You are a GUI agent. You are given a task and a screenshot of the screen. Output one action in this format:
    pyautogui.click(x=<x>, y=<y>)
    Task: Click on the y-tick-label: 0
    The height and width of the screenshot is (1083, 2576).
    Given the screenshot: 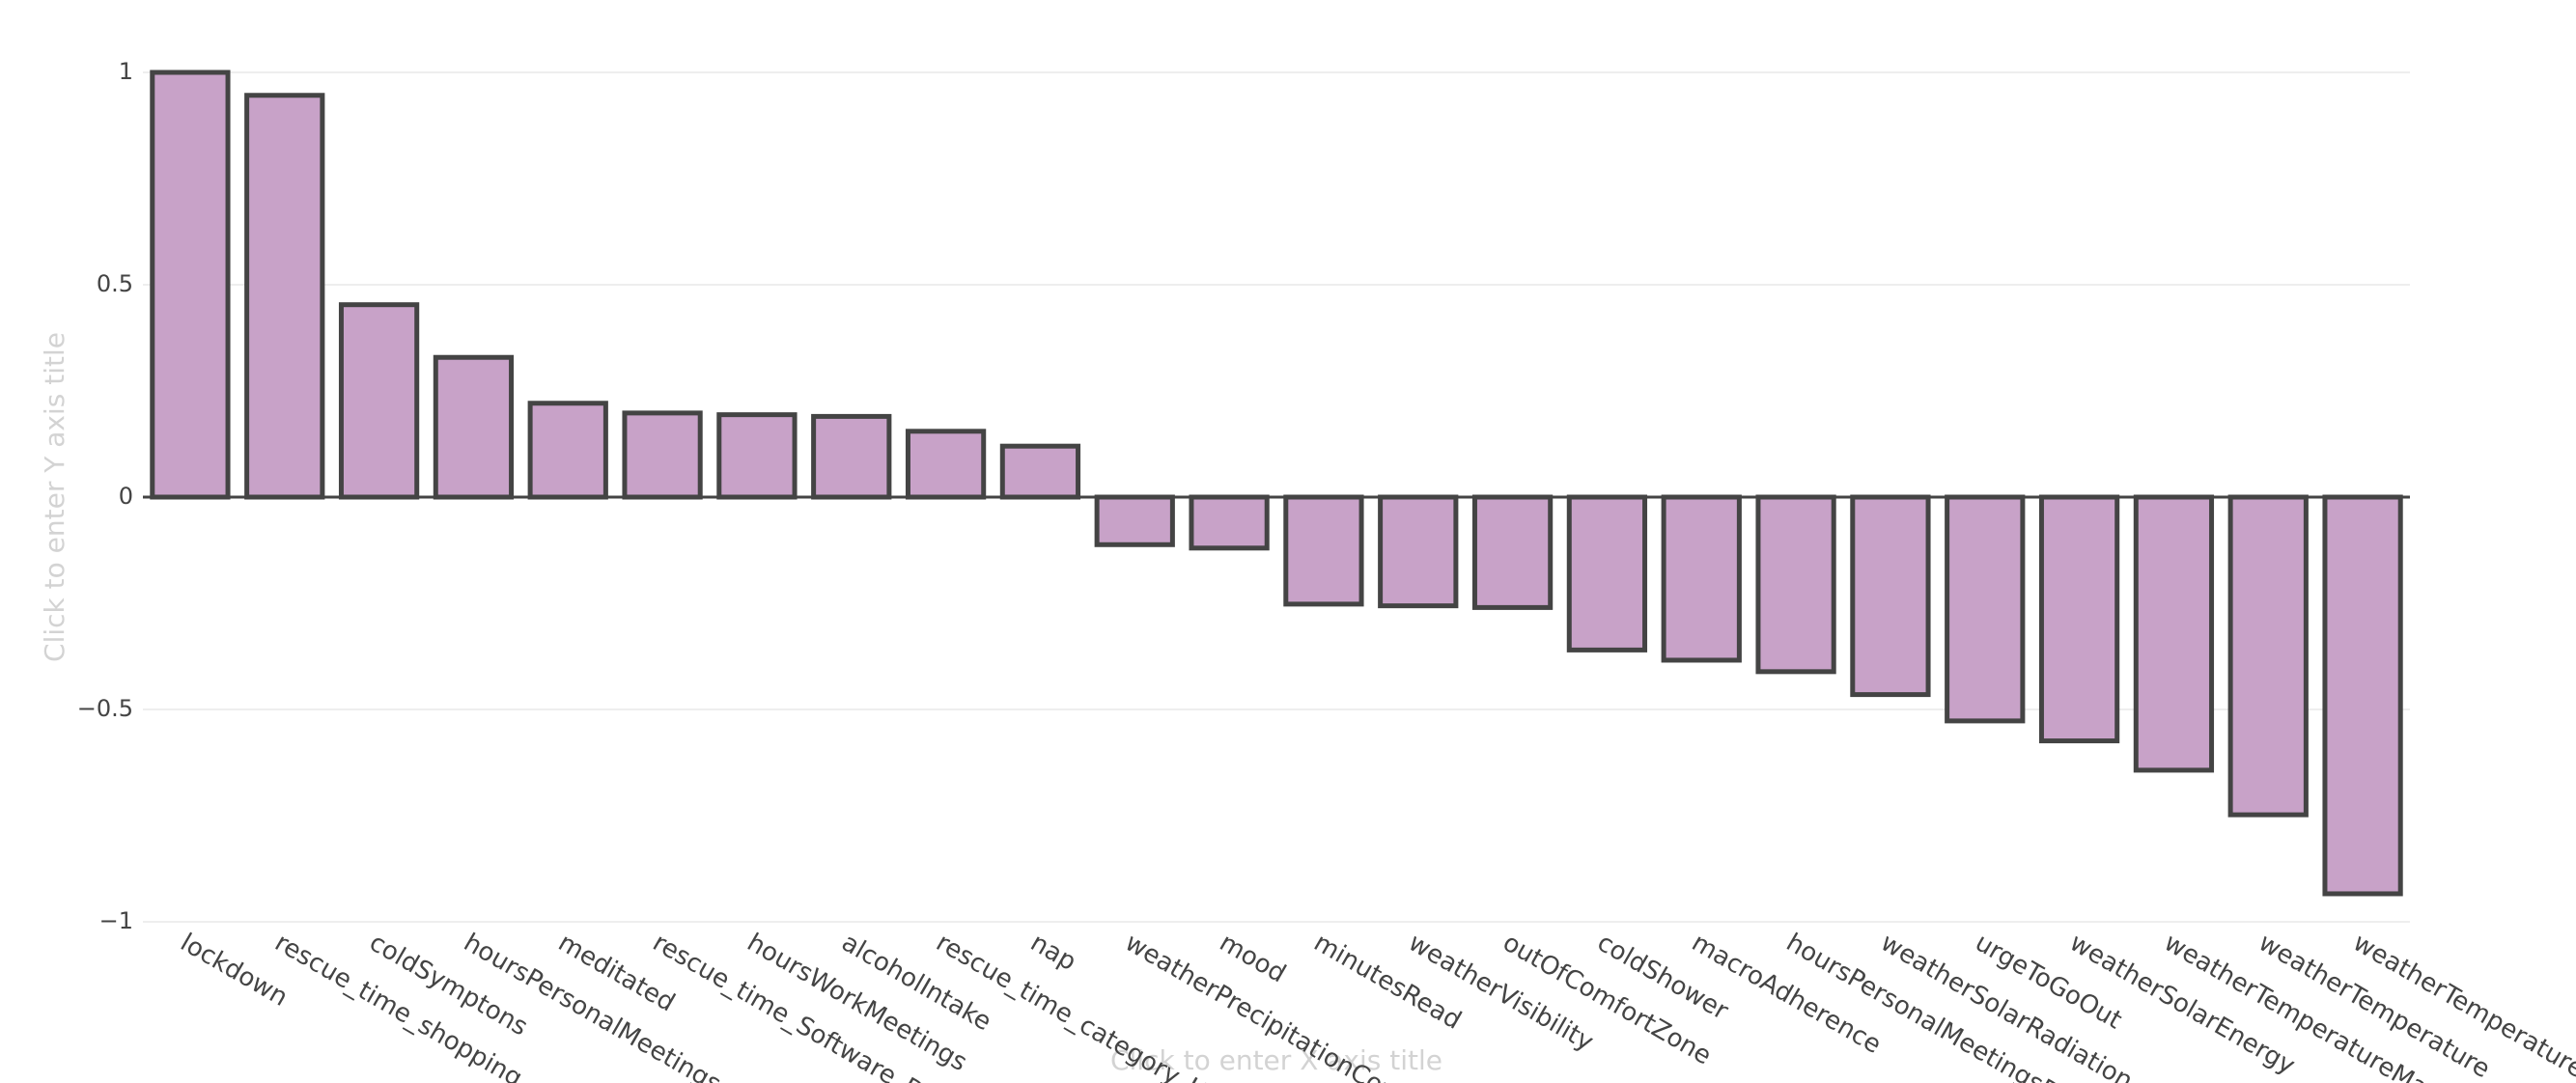 What is the action you would take?
    pyautogui.click(x=126, y=497)
    